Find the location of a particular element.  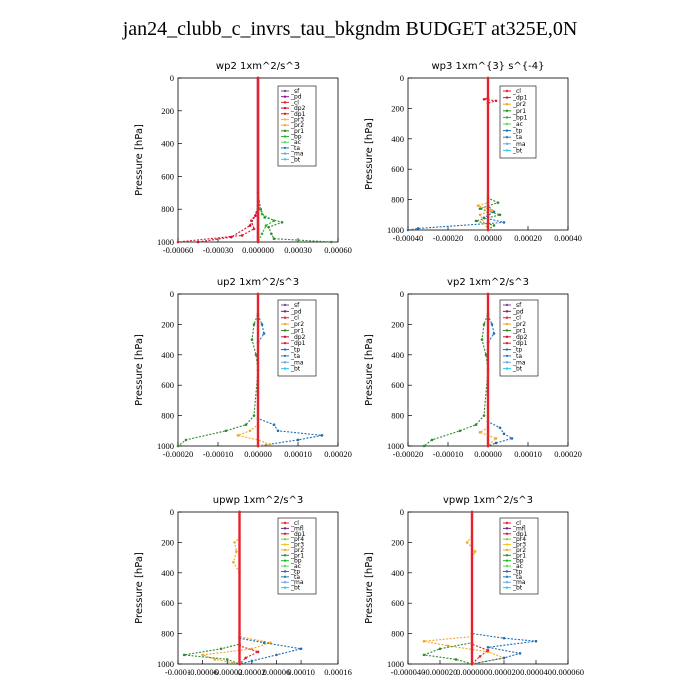

y-tick-label: 400 is located at coordinates (397, 355).